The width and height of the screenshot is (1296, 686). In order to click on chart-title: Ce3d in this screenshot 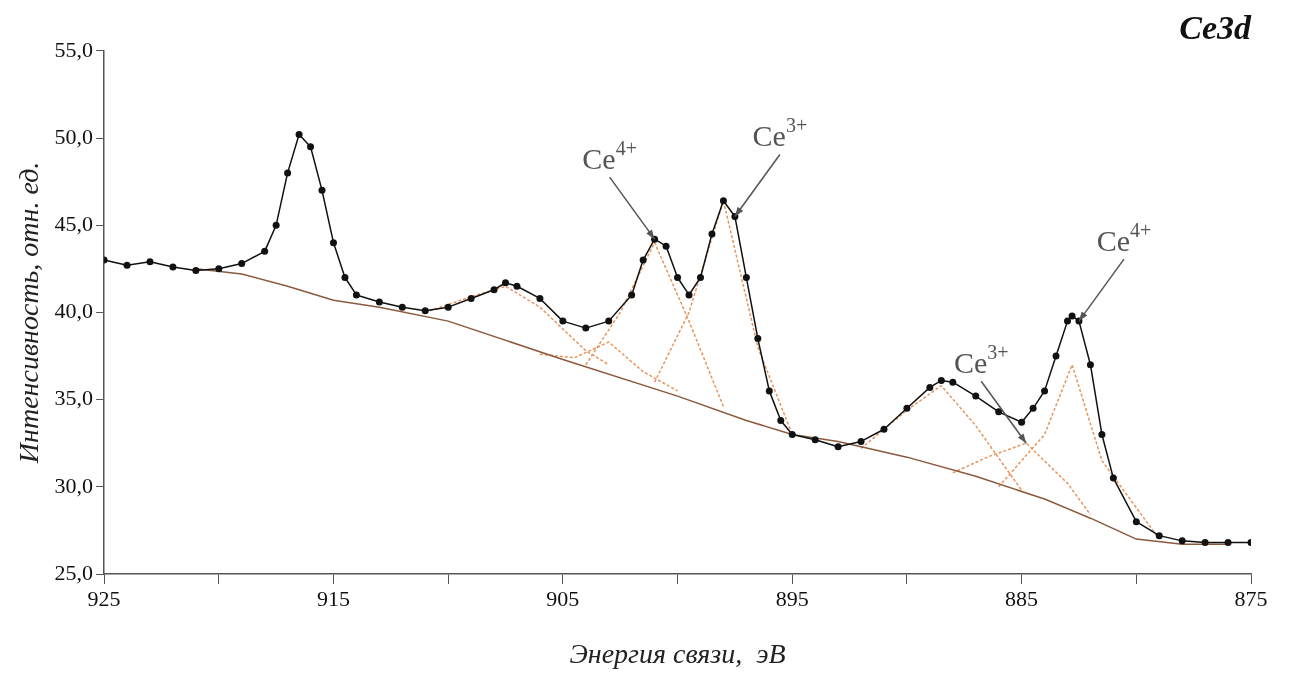, I will do `click(1215, 28)`.